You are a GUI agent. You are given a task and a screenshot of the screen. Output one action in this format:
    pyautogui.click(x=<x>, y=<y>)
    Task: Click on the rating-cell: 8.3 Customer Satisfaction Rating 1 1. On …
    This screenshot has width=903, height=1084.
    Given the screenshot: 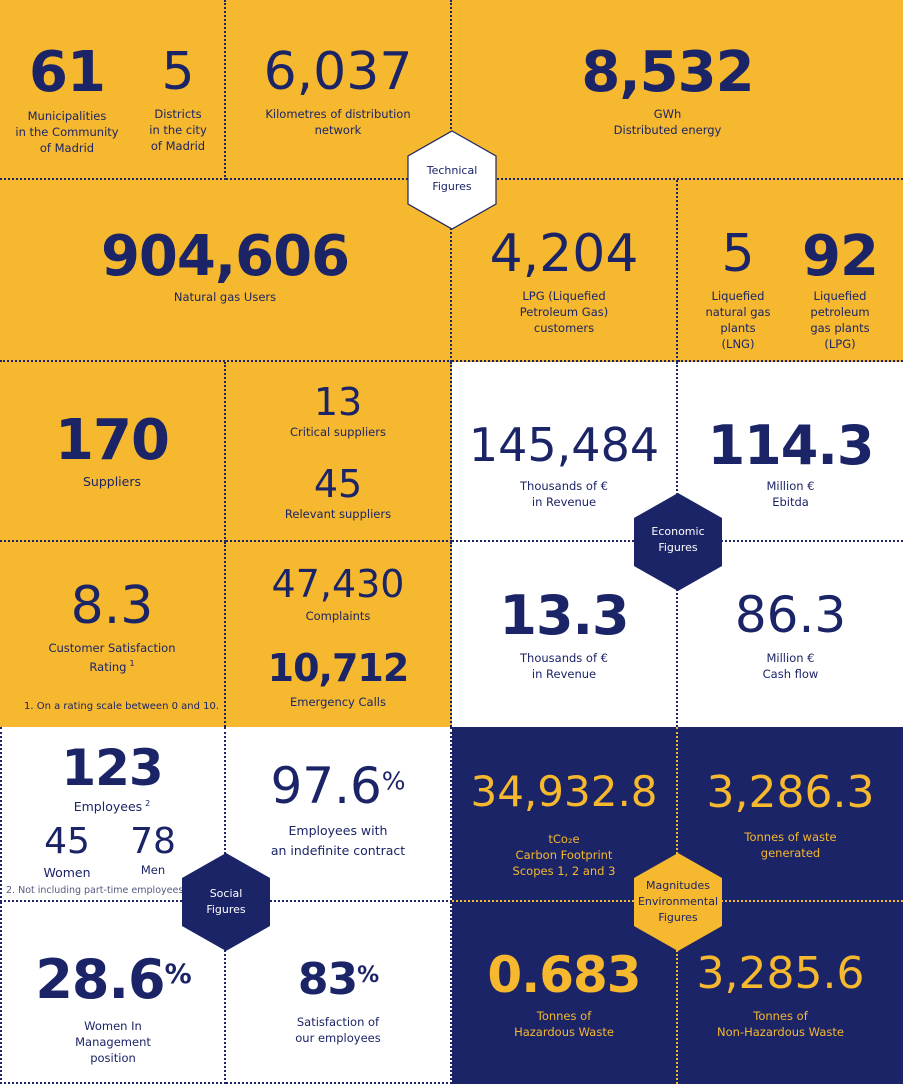 What is the action you would take?
    pyautogui.click(x=113, y=634)
    